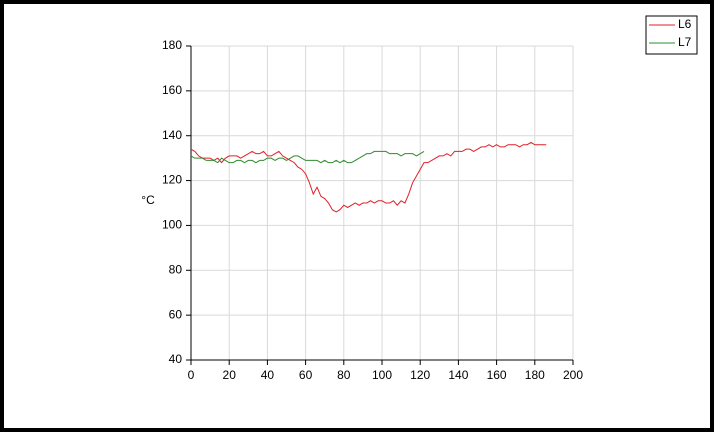 The image size is (714, 432). Describe the element at coordinates (458, 375) in the screenshot. I see `x-tick-label: 140` at that location.